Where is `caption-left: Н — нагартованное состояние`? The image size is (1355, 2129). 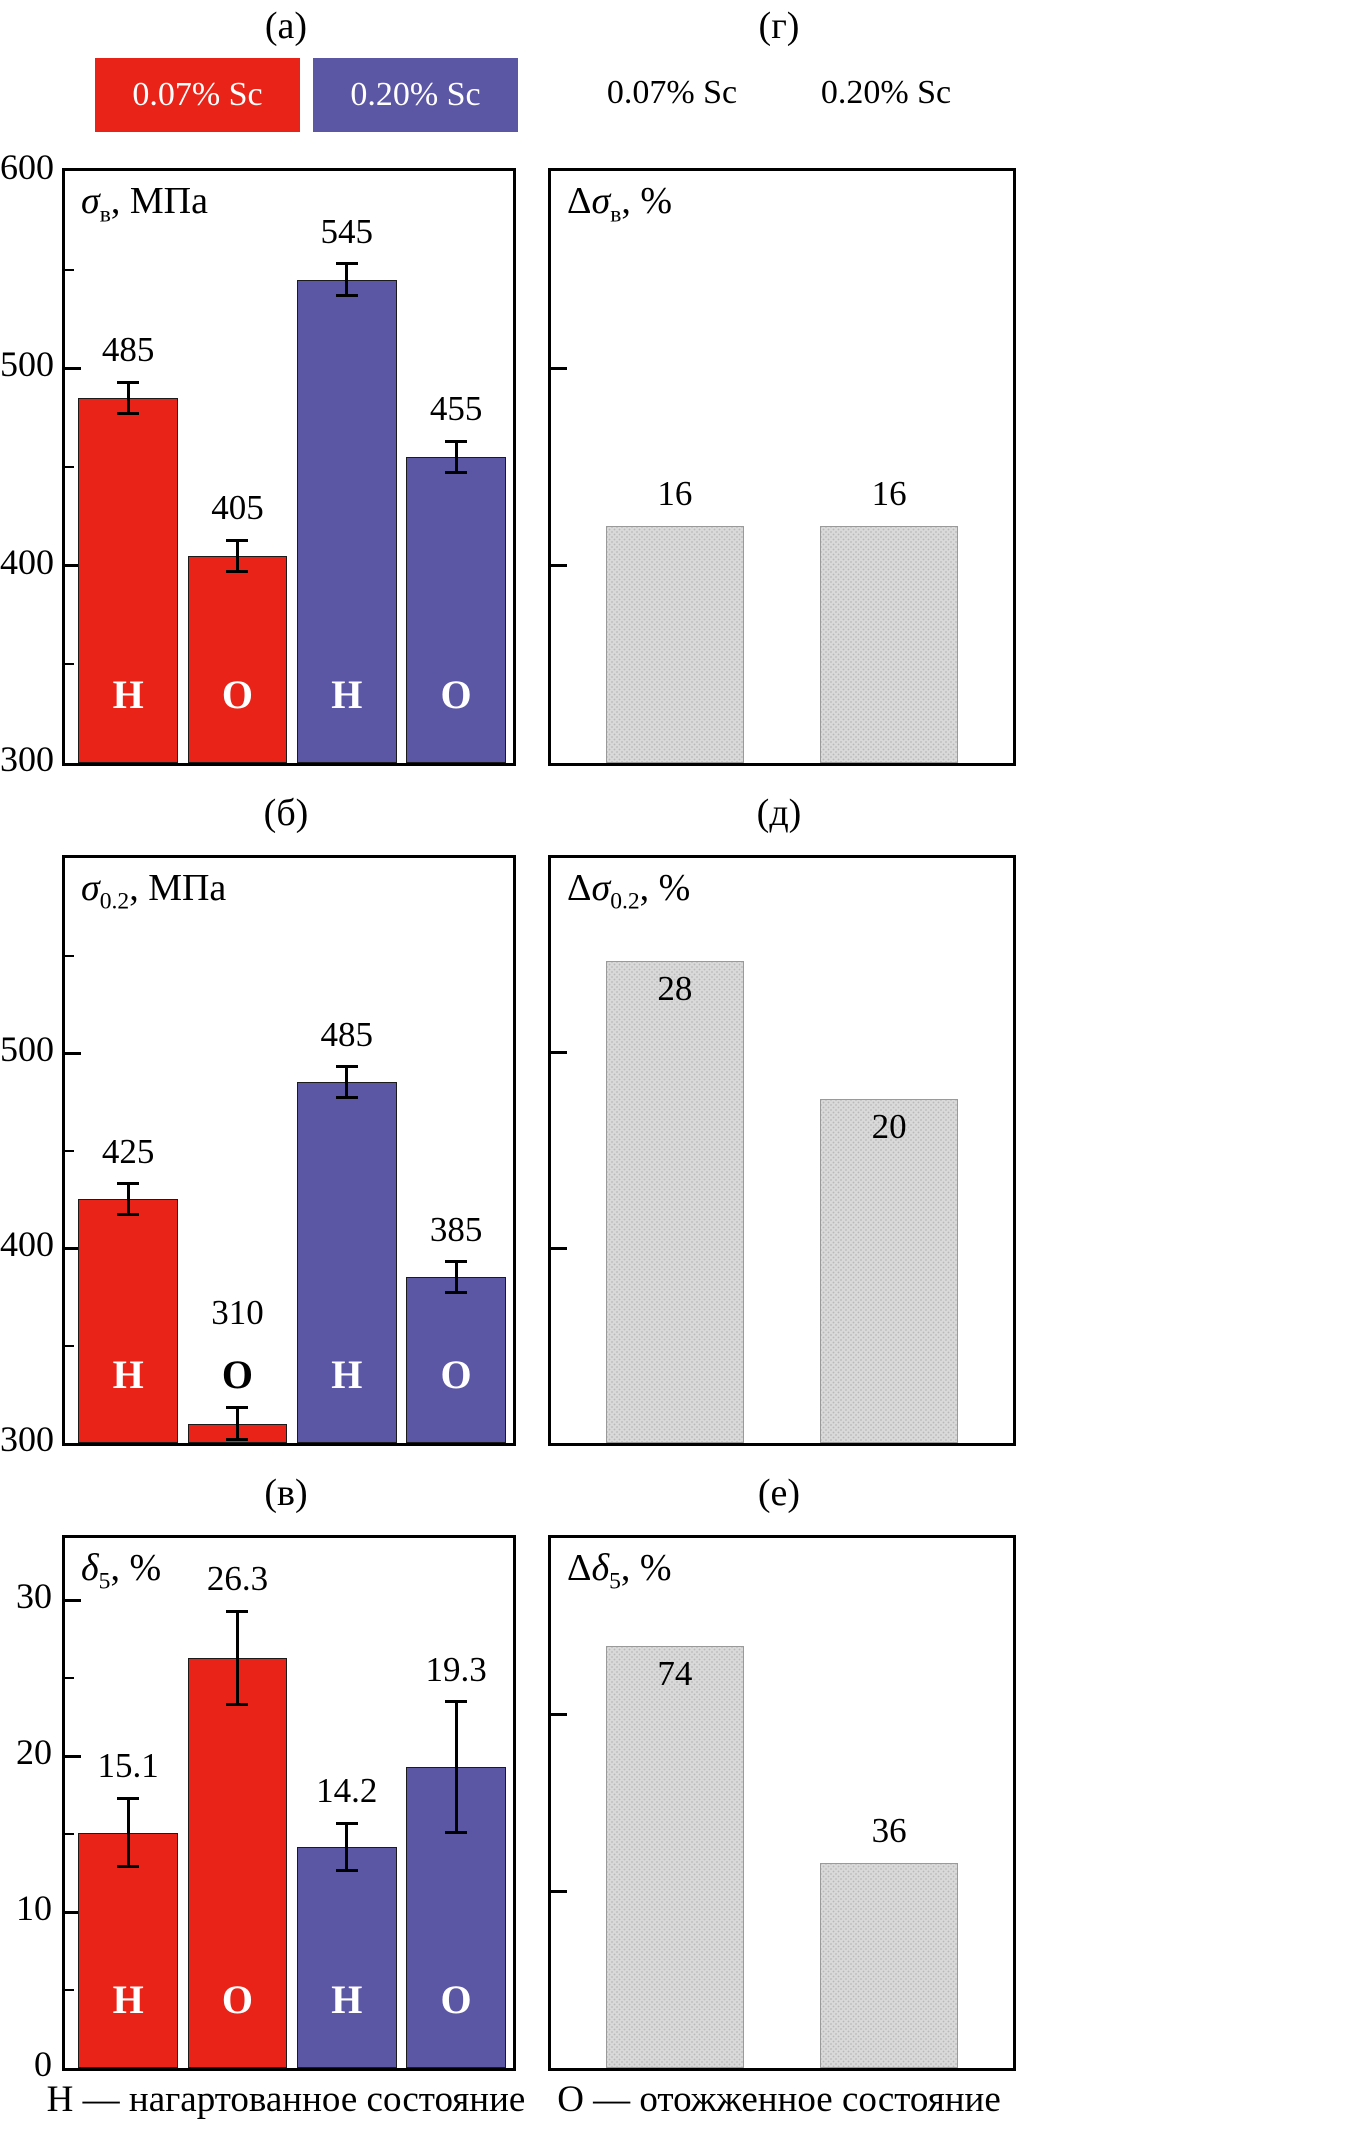
caption-left: Н — нагартованное состояние is located at coordinates (286, 2099).